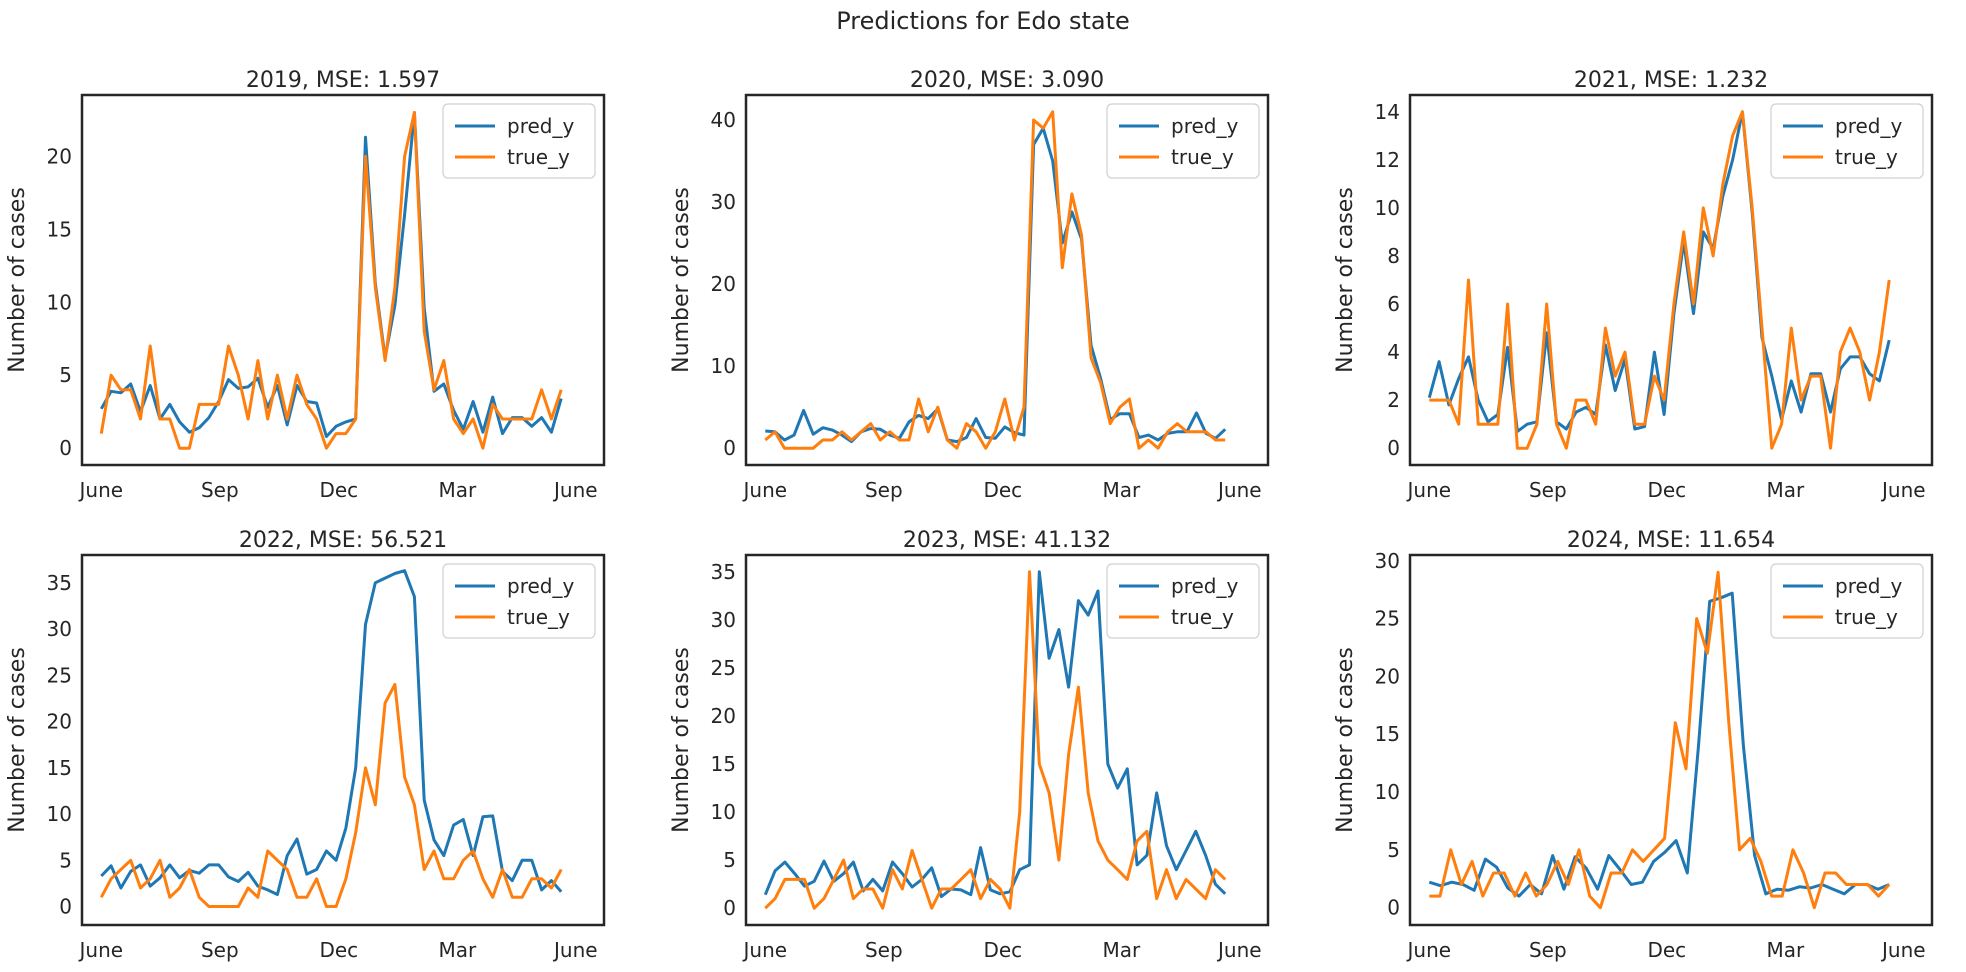  I want to click on y-tick-label: 12, so click(1387, 160).